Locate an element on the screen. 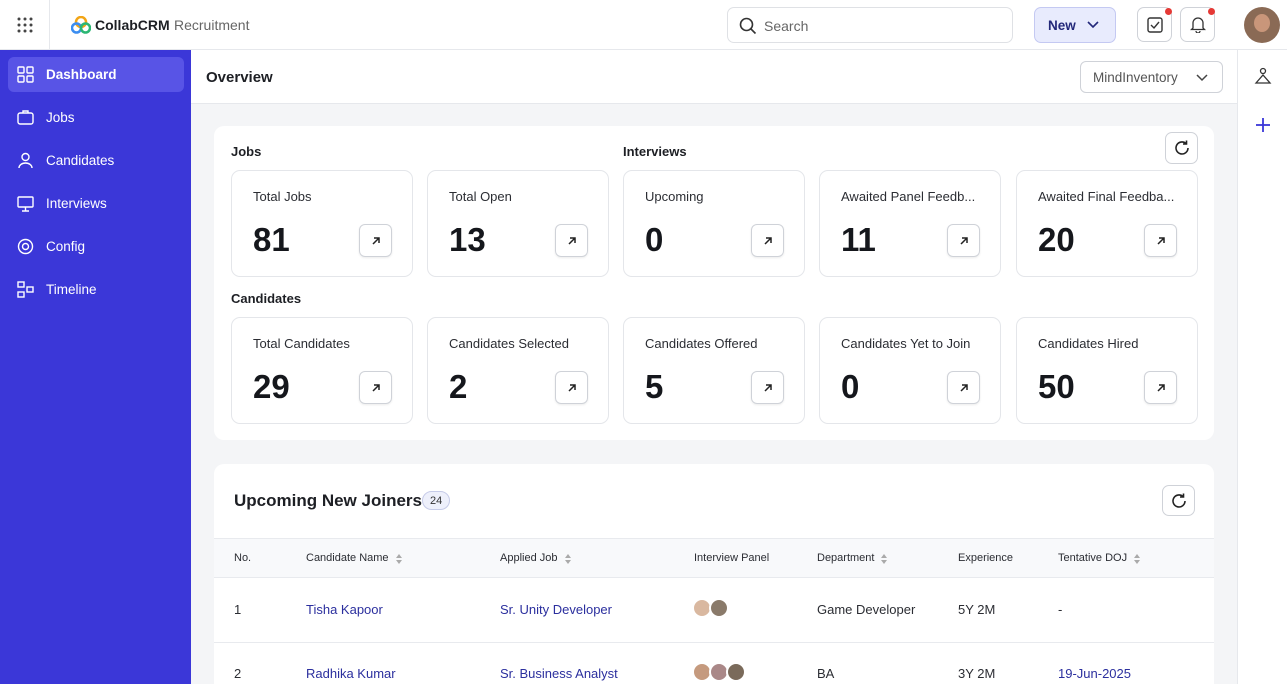 The height and width of the screenshot is (684, 1287). table-link: Radhika Kumar is located at coordinates (351, 673).